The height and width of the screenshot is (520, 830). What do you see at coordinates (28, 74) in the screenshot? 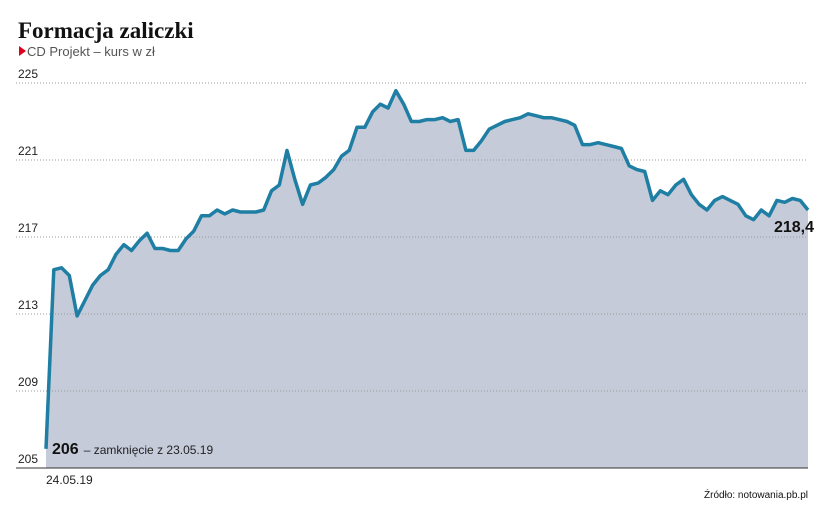
I see `y-tick-label: 225` at bounding box center [28, 74].